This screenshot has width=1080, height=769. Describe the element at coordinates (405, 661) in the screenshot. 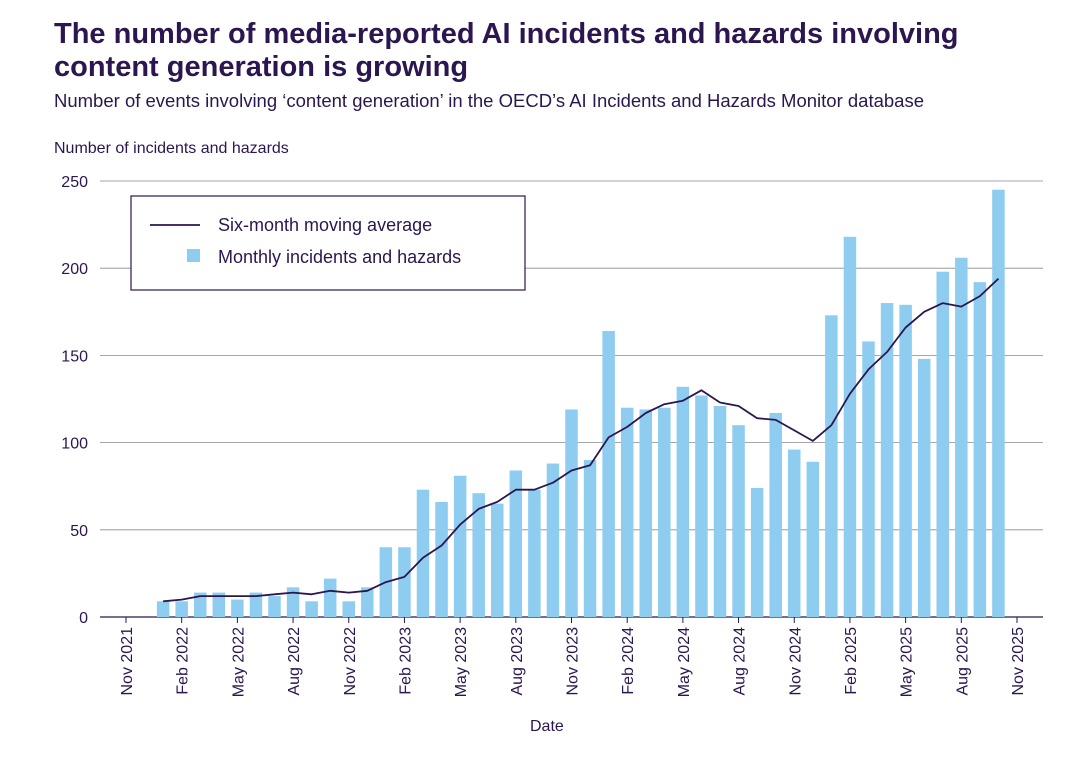

I see `x-tick-label: Feb 2023` at that location.